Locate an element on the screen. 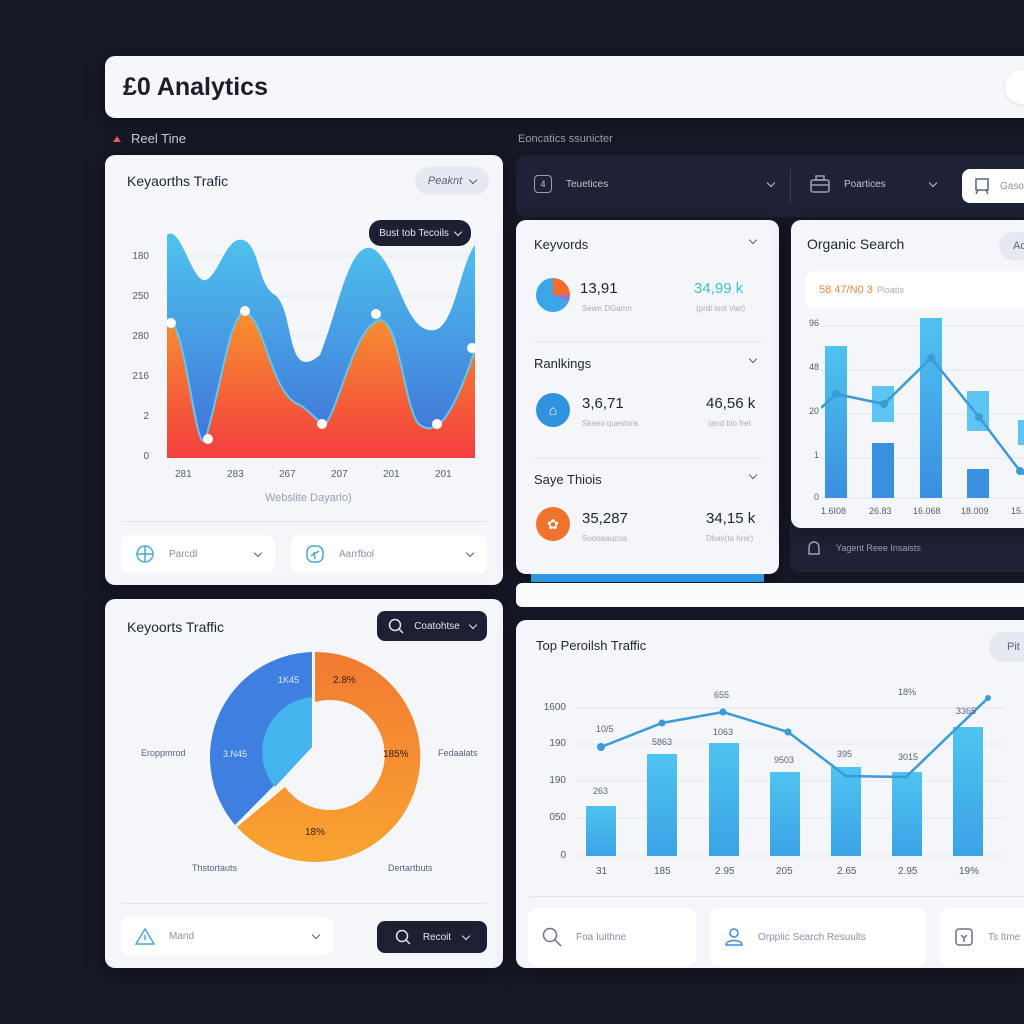  organic-summary: 58 47/N0 3 Ploatis is located at coordinates (914, 290).